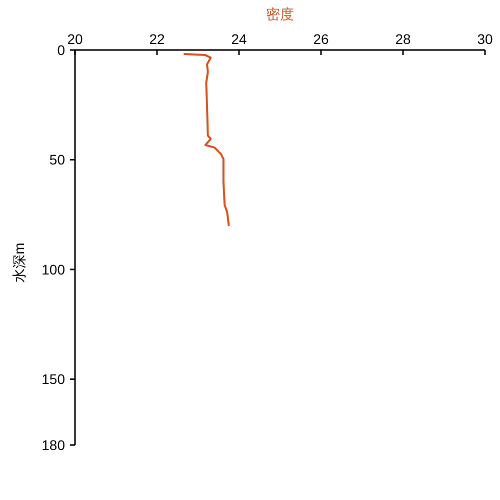  I want to click on x-tick-label: 26, so click(321, 39).